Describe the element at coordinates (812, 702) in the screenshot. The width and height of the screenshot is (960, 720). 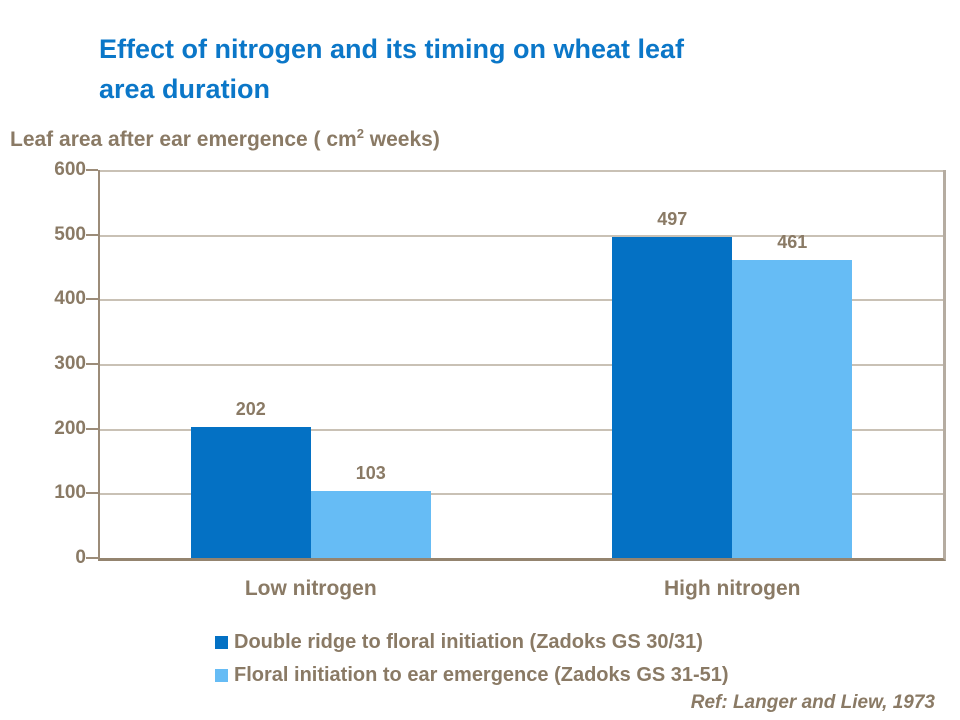
I see `reference-note: Ref: Langer and Liew, 1973` at that location.